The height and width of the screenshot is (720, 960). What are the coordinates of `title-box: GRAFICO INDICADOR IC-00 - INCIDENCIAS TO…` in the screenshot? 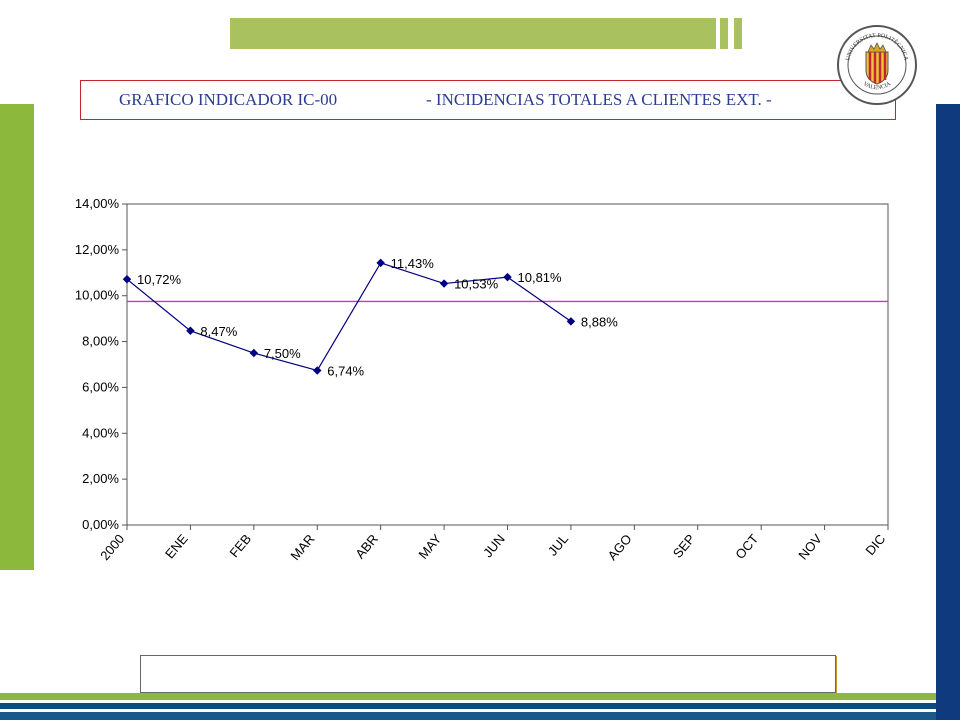 It's located at (488, 100).